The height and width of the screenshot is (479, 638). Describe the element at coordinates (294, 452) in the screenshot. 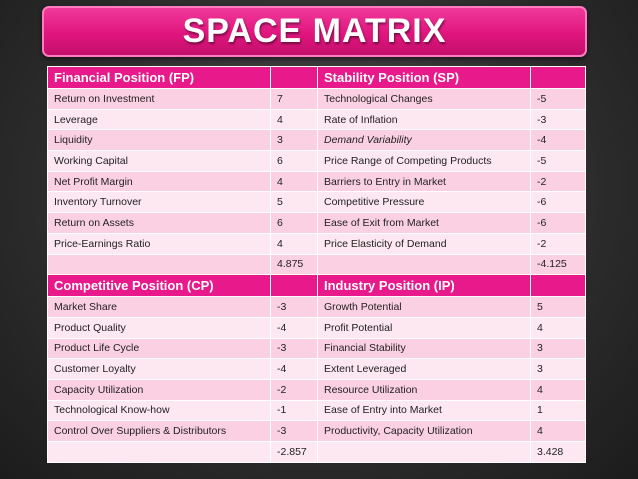

I see `left-average: -2.857` at that location.